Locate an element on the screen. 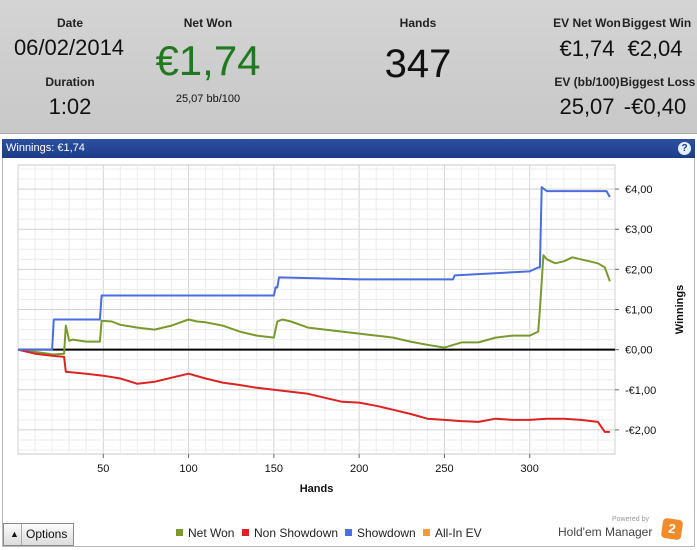  x-tick-label: 250 is located at coordinates (444, 469).